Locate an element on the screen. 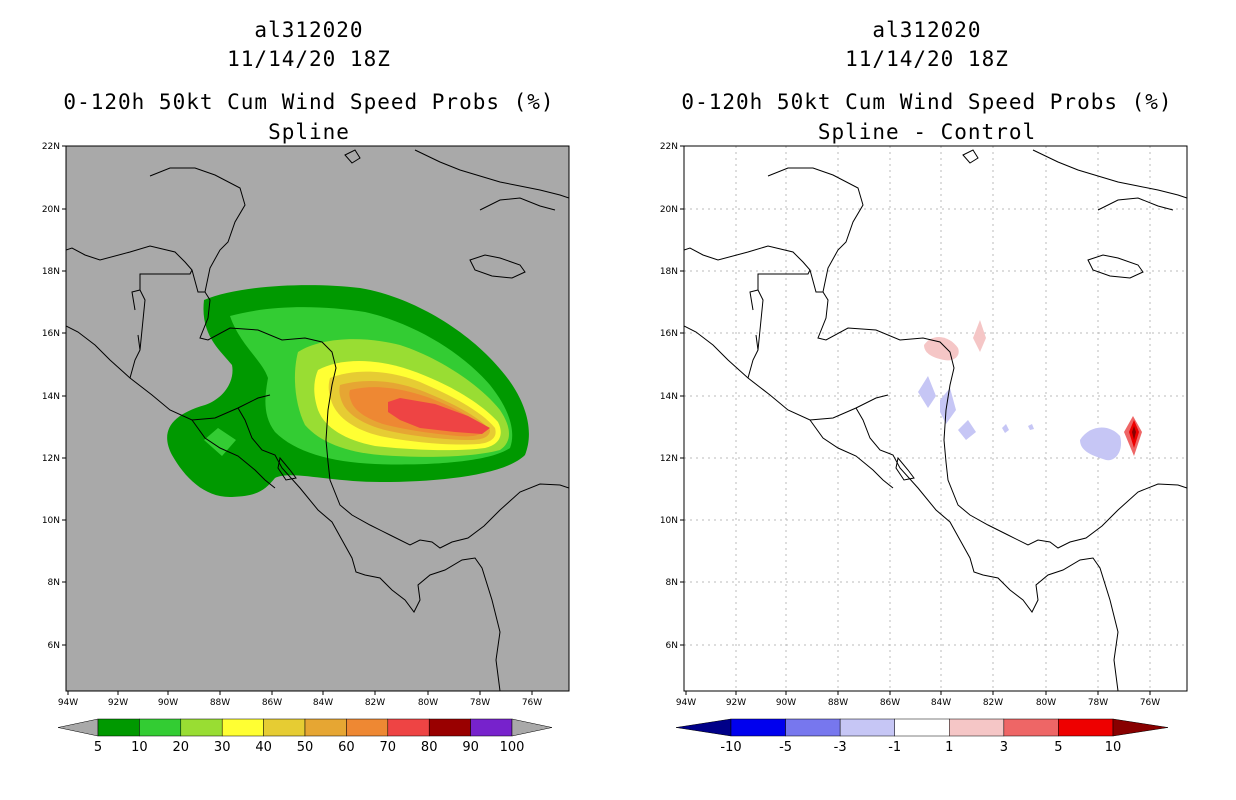 This screenshot has height=800, width=1236. colorbar-label-7: 70 is located at coordinates (388, 747).